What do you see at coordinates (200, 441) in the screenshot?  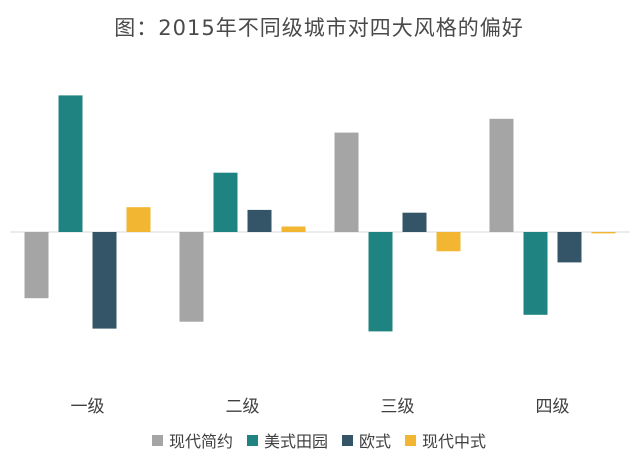 I see `legend-label: 现代简约` at bounding box center [200, 441].